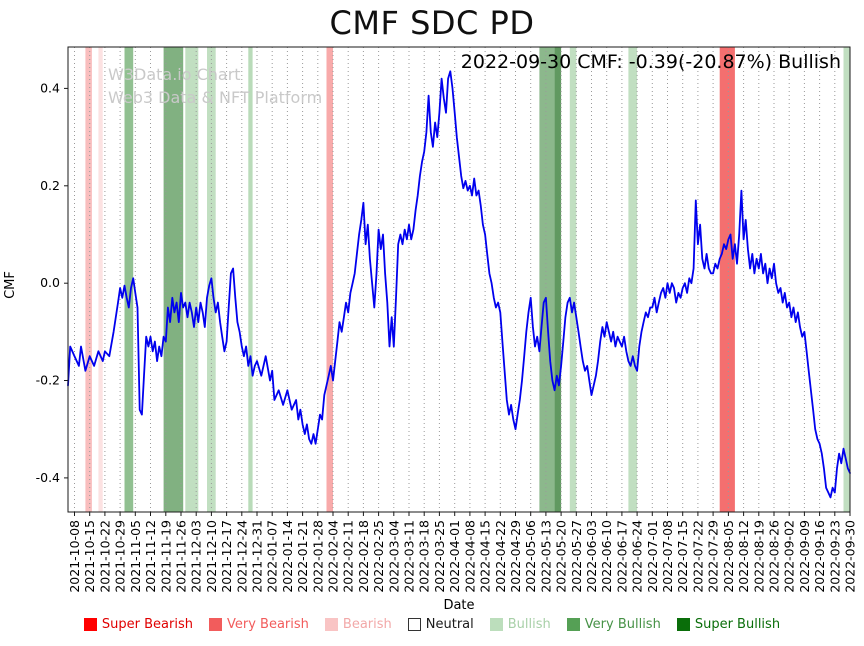  I want to click on legend-item-super-bullish: Super Bullish, so click(728, 624).